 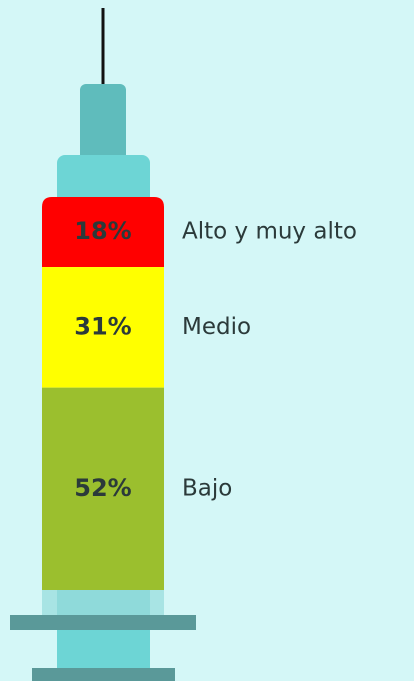 I want to click on value-label: 52%, so click(x=102, y=488).